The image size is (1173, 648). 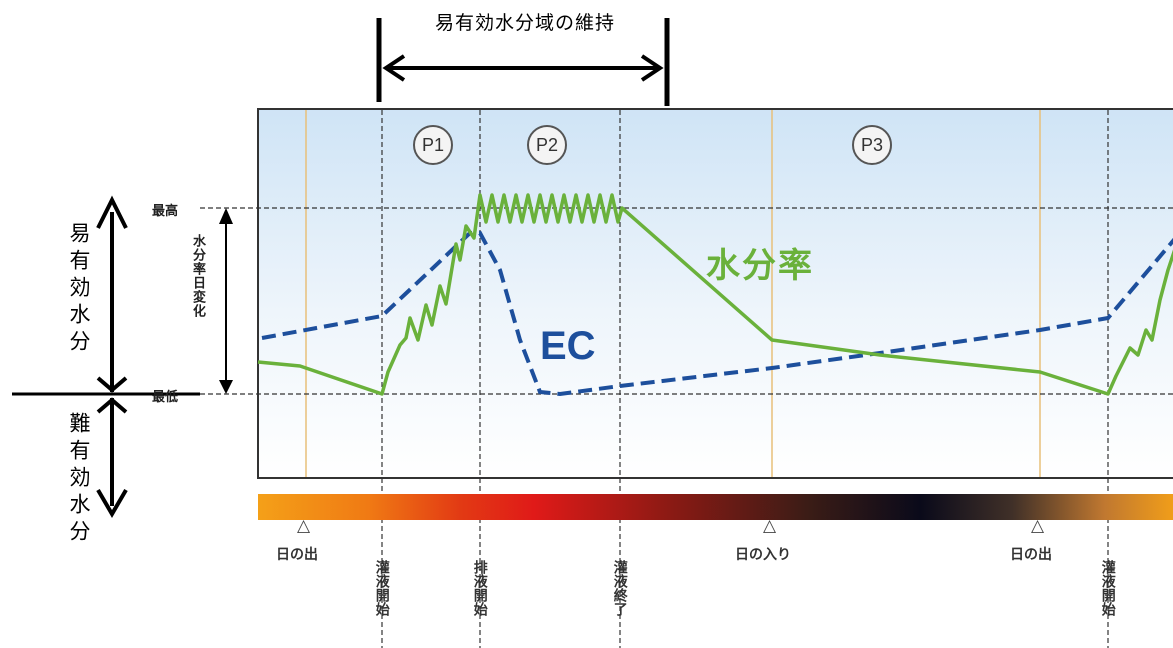 I want to click on range-bracket, so click(x=523, y=62).